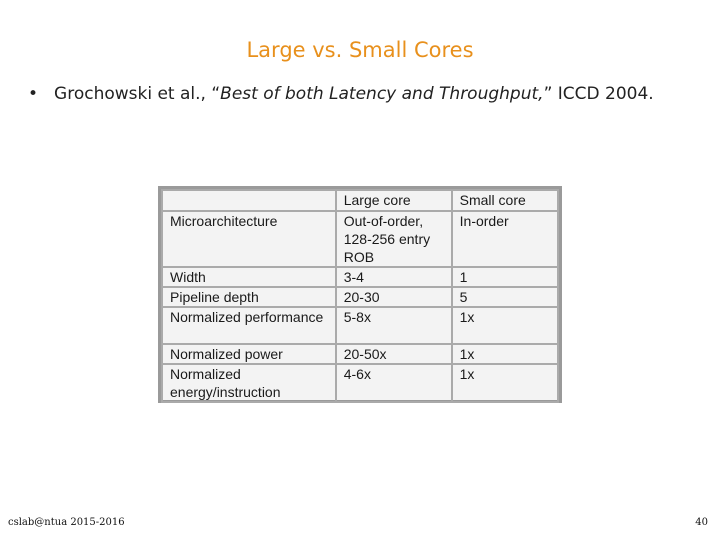  Describe the element at coordinates (393, 297) in the screenshot. I see `table-cell: 20-30` at that location.